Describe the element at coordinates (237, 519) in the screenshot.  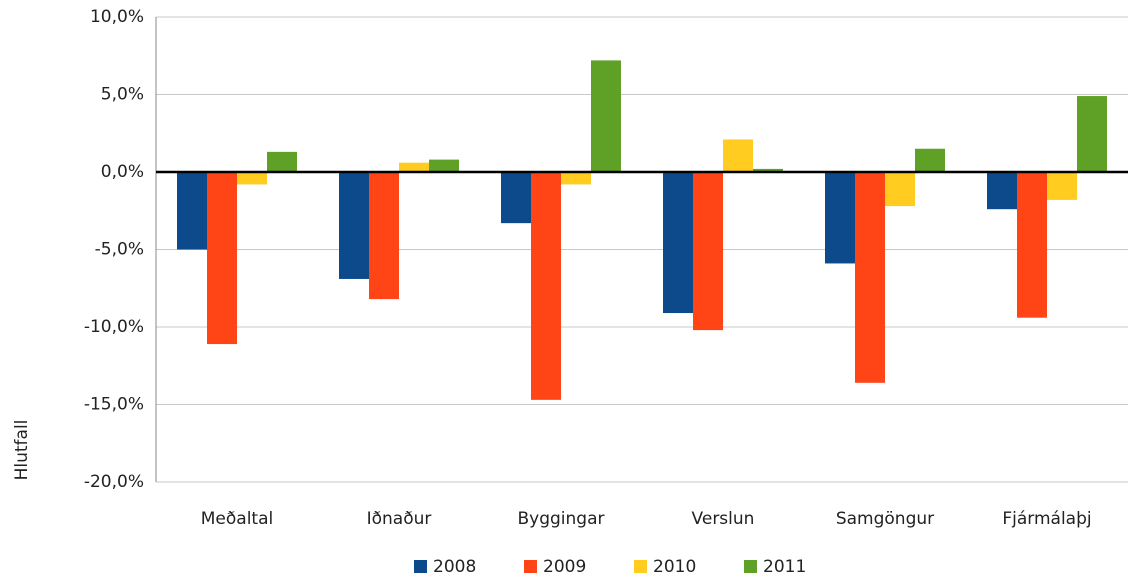
I see `x-tick-label: Meðaltal` at that location.